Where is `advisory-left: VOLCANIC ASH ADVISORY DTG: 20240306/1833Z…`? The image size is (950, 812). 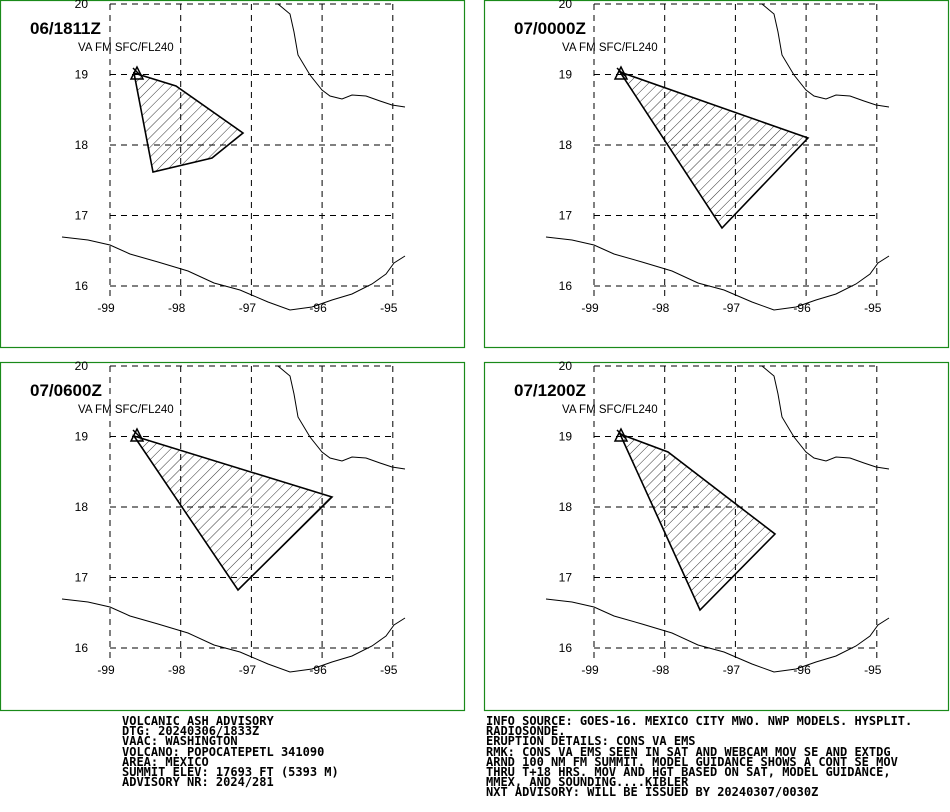
advisory-left: VOLCANIC ASH ADVISORY DTG: 20240306/1833Z… is located at coordinates (230, 752).